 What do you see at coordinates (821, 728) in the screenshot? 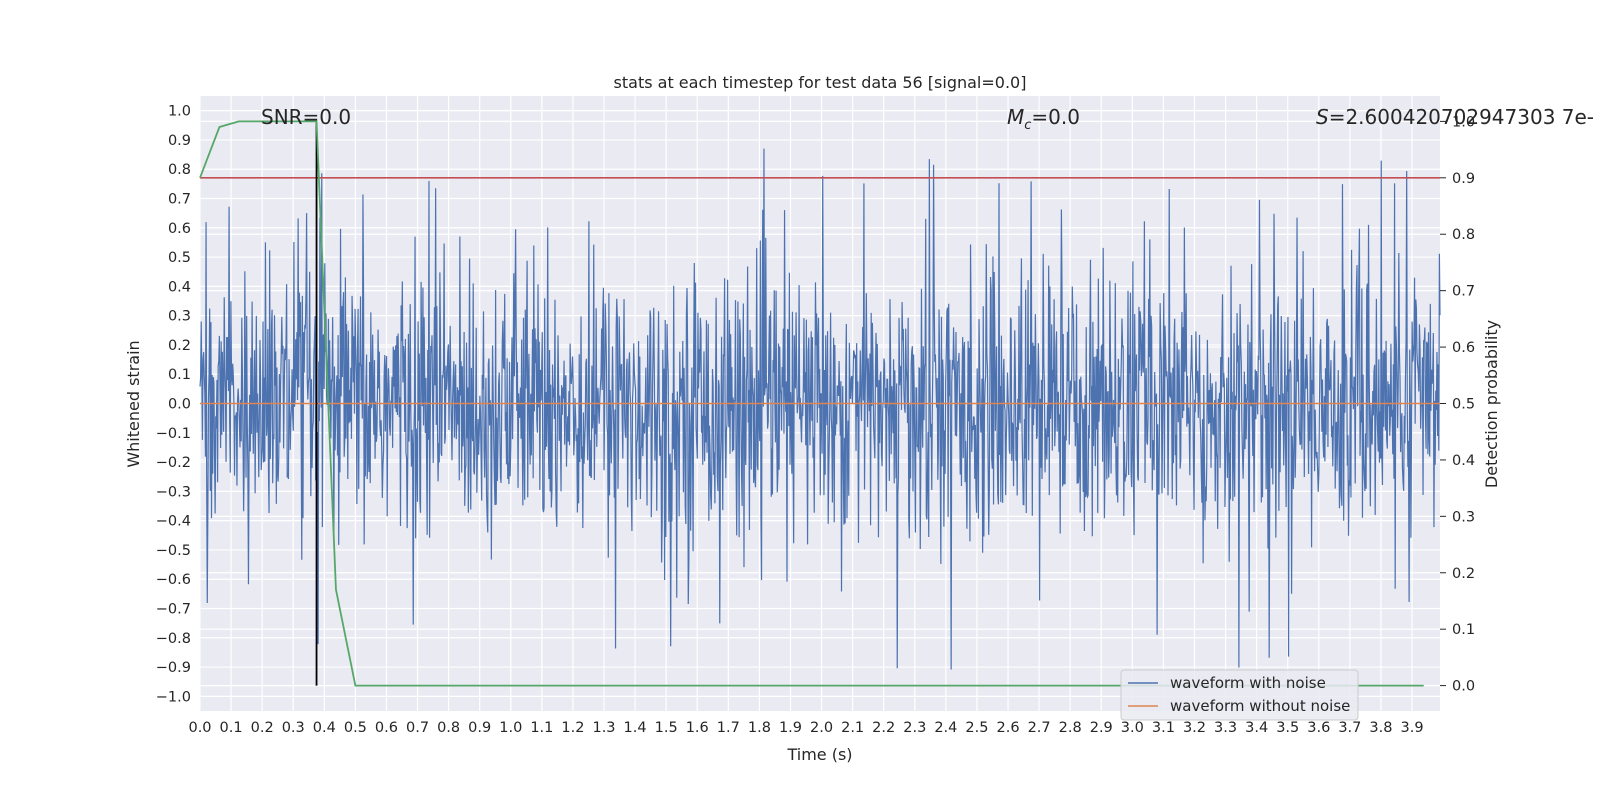
I see `x-tick-label: 2.0` at bounding box center [821, 728].